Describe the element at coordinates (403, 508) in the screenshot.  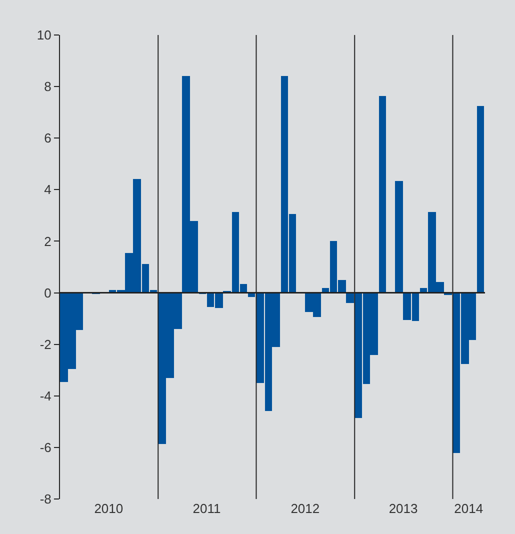
I see `x-tick-label: 2013` at that location.